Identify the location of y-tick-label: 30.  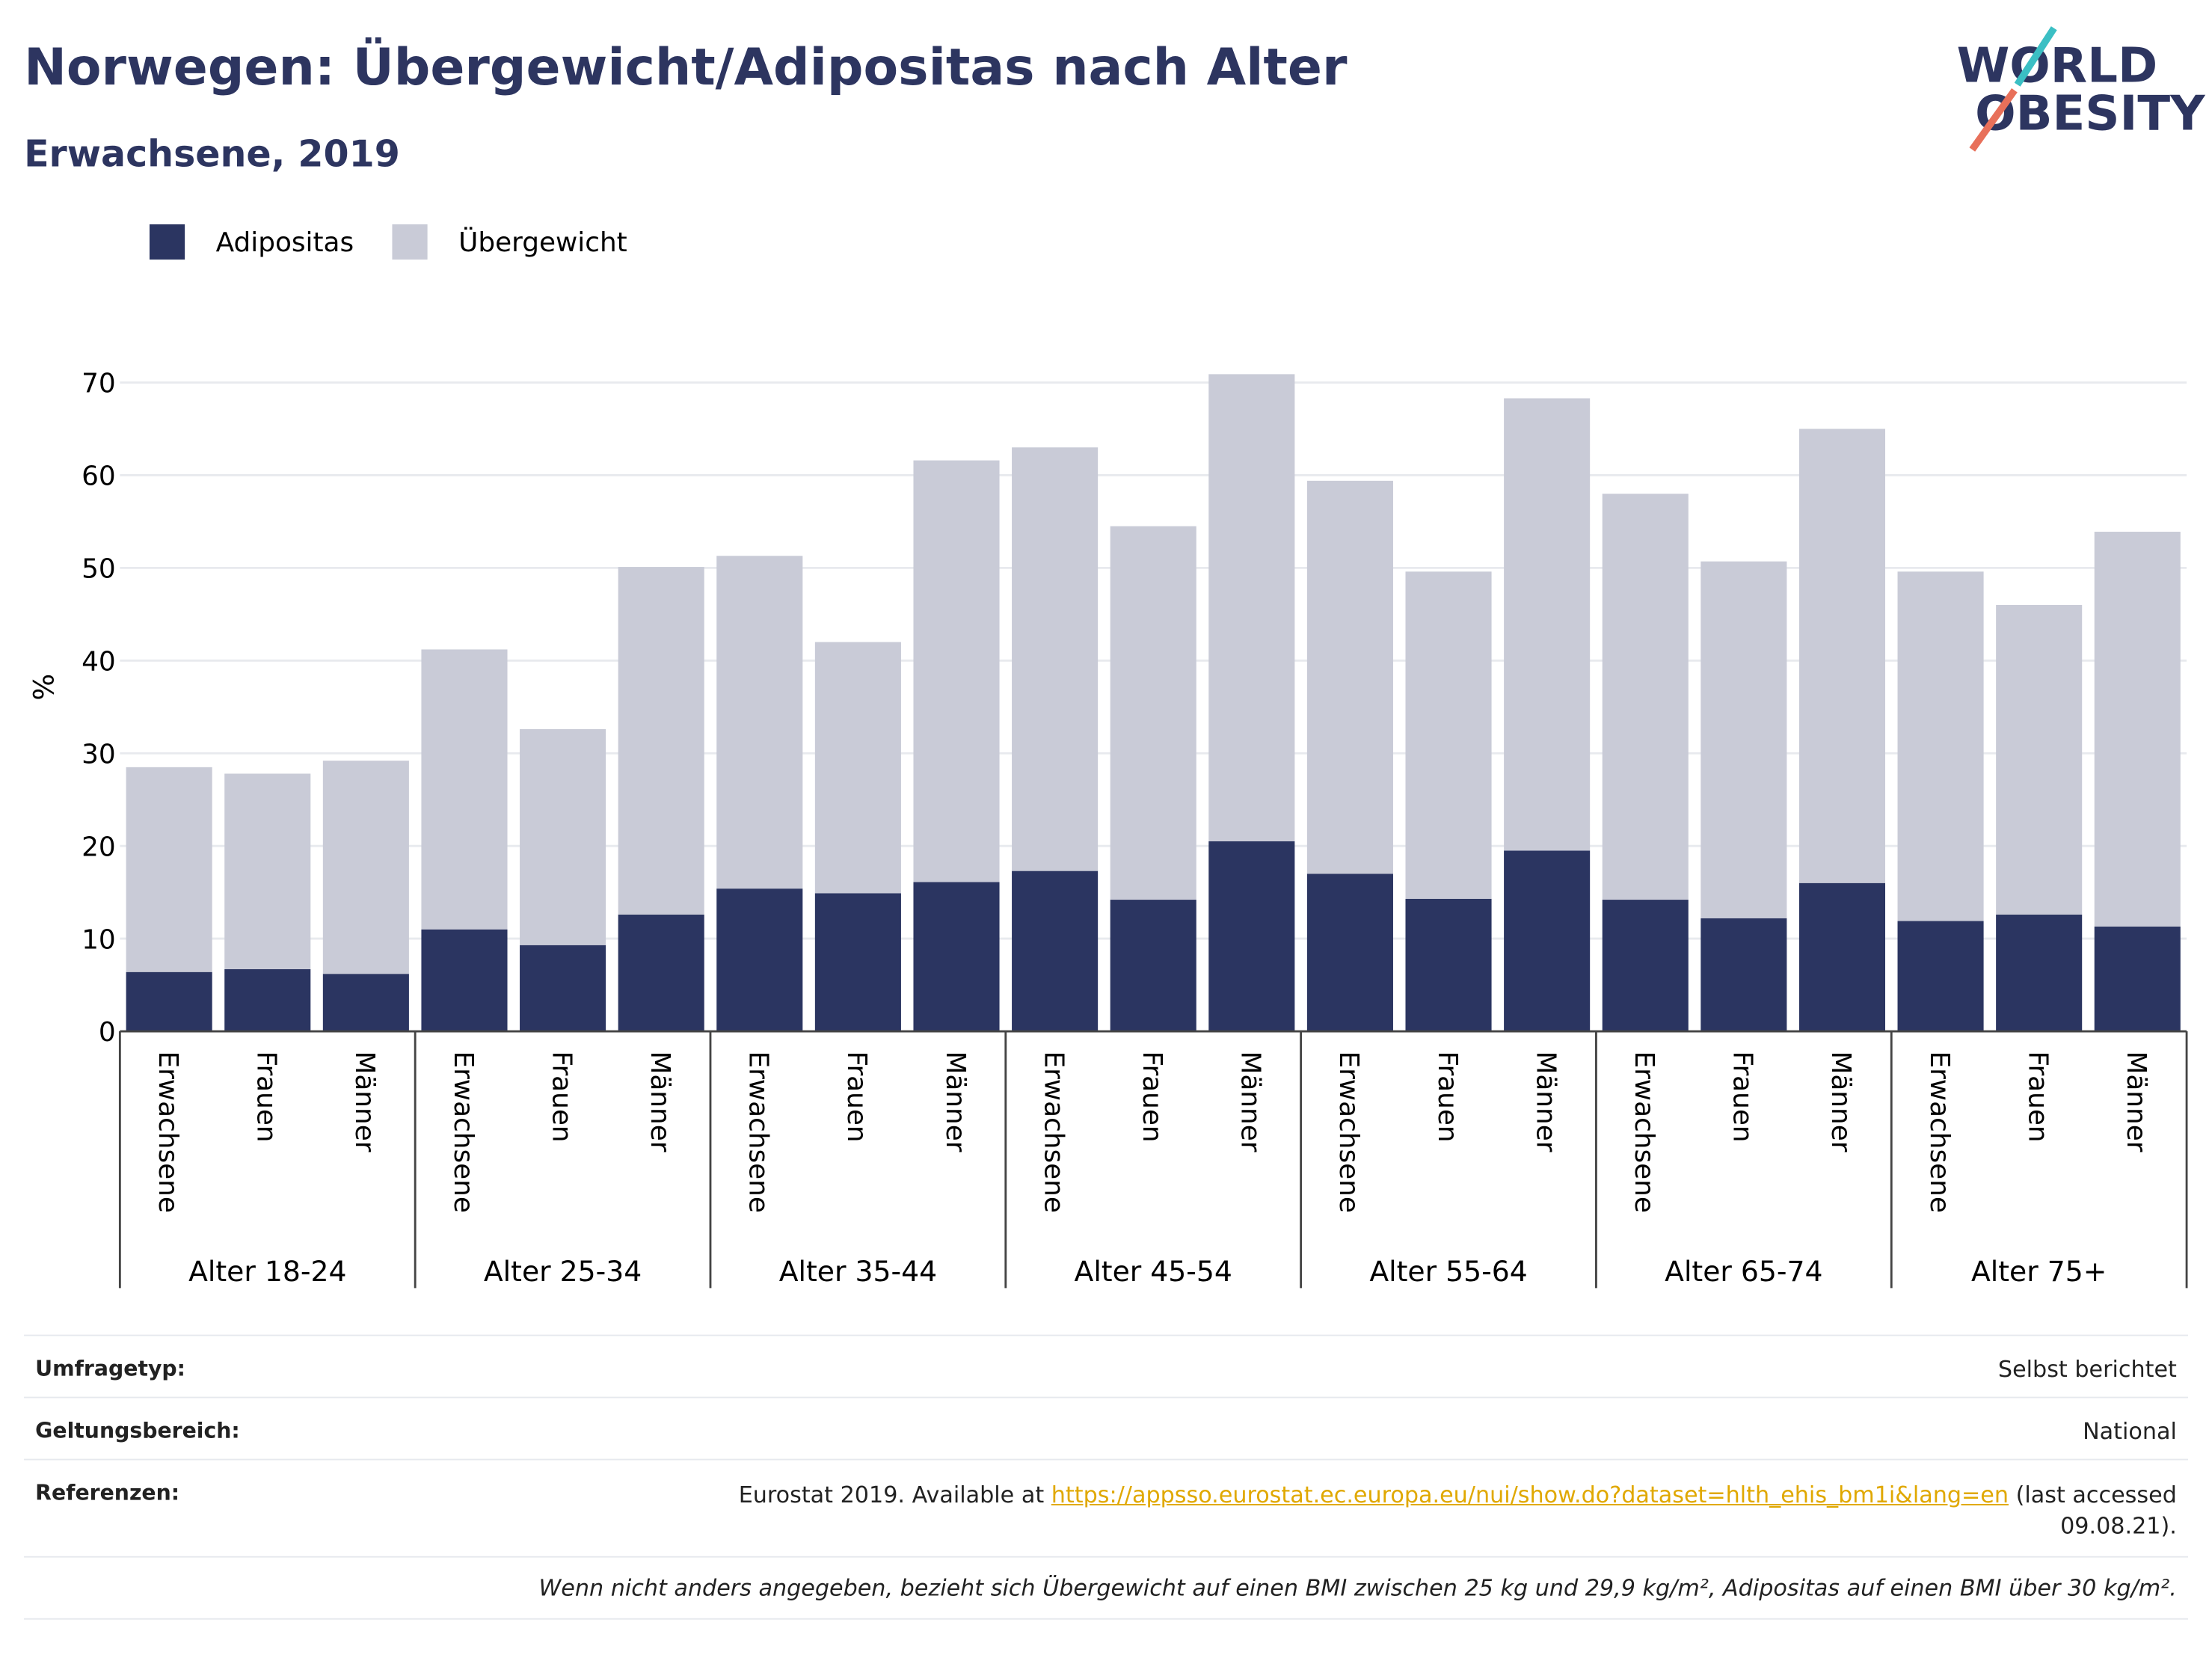
(99, 754).